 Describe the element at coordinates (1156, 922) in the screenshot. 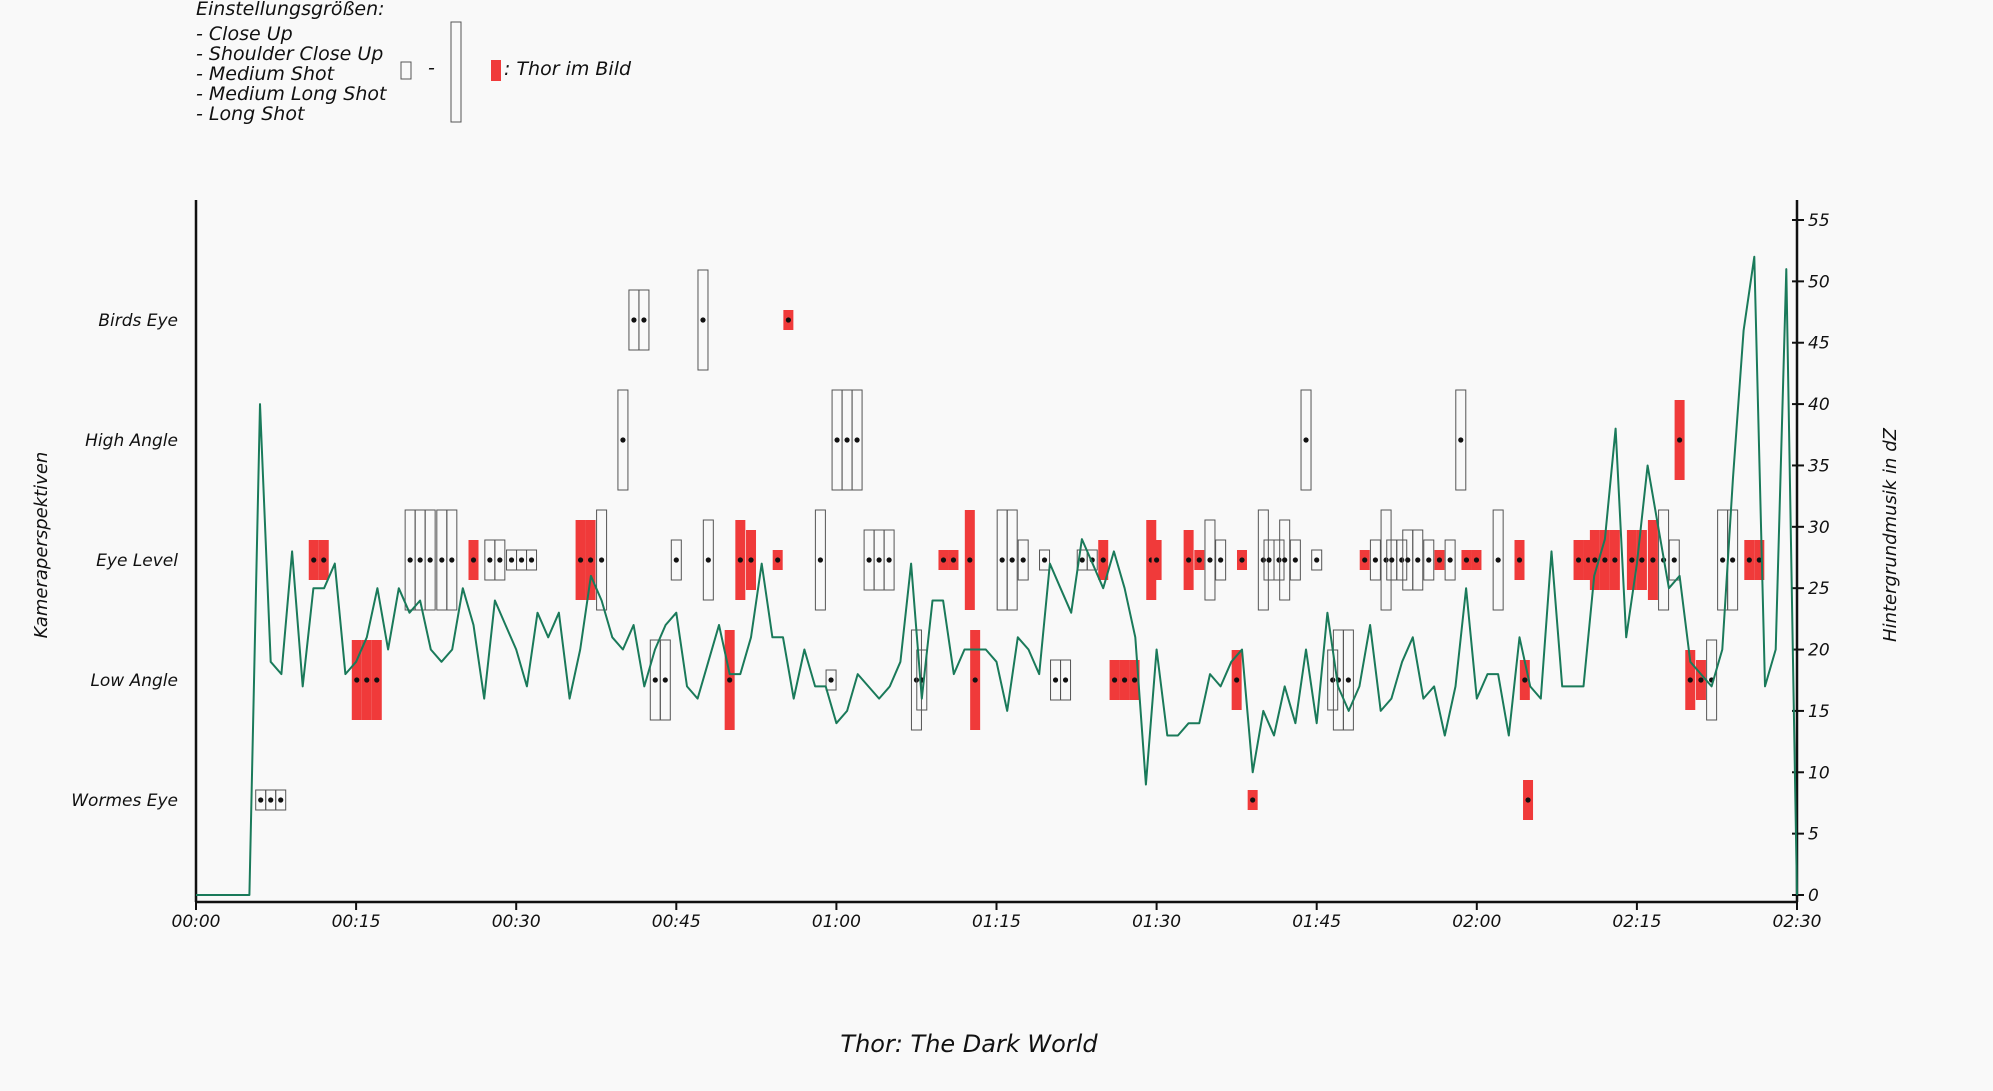

I see `x-tick-label: 01:30` at that location.